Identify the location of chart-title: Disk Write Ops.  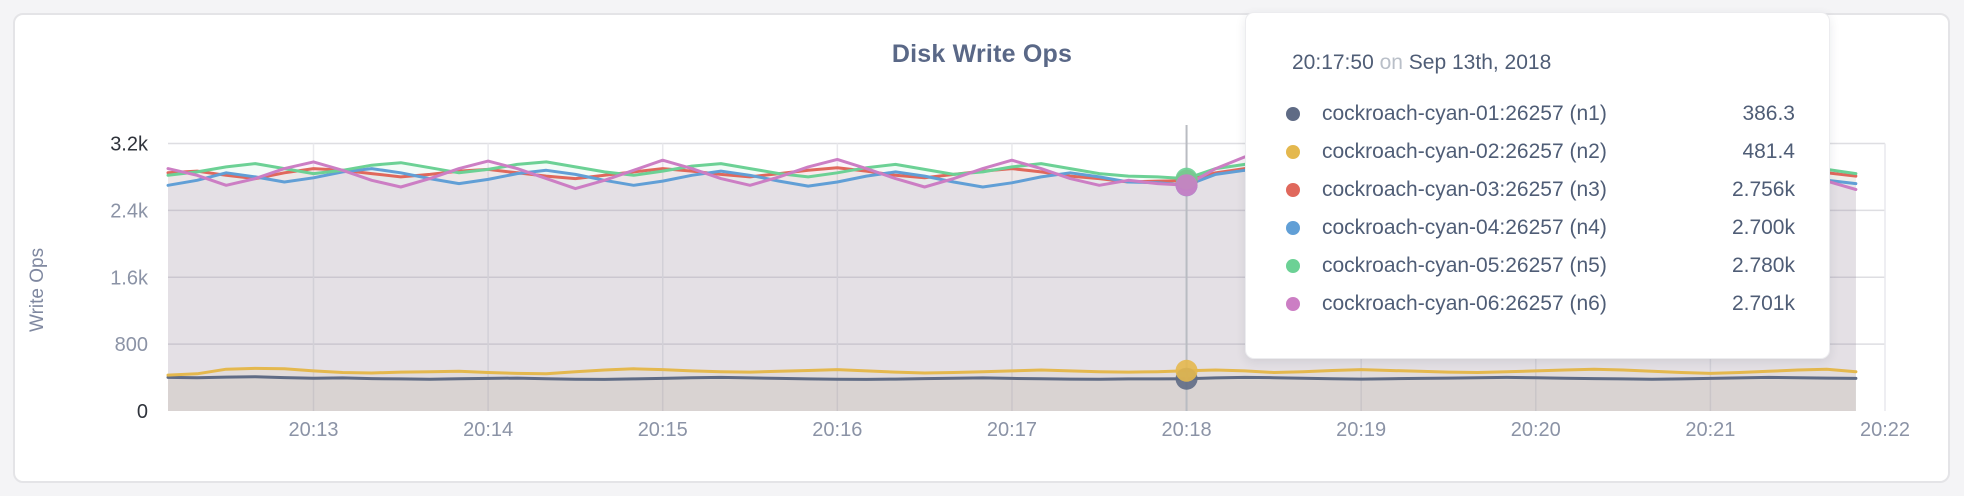
(982, 54).